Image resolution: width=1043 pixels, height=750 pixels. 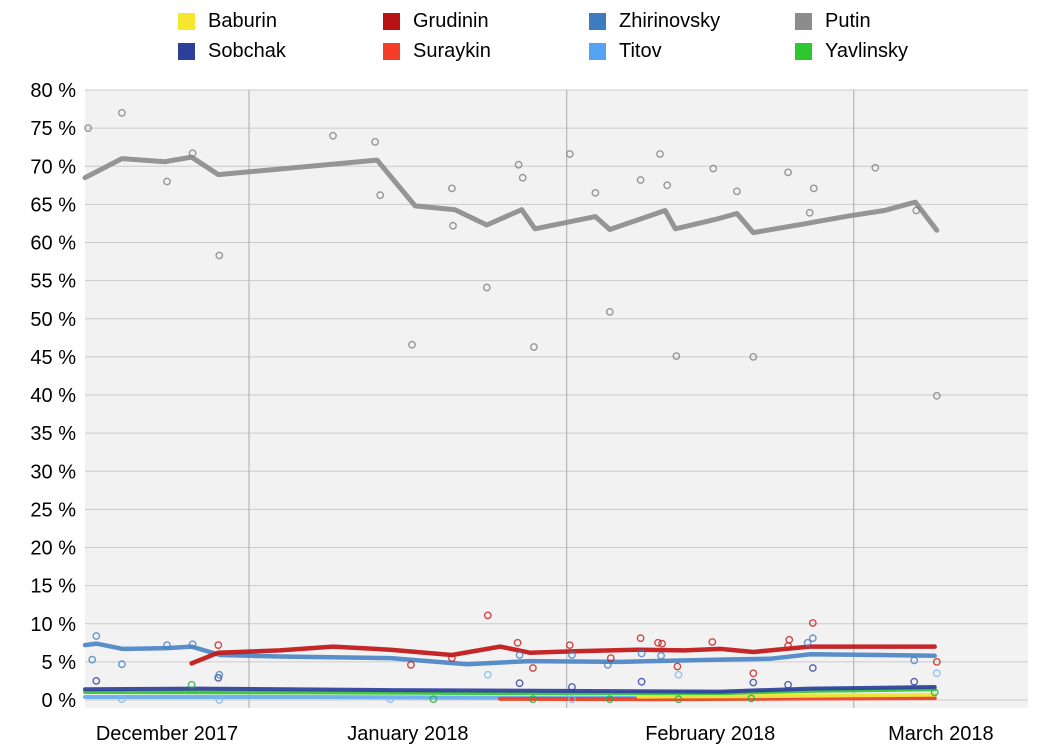 I want to click on legend-item-putin: Putin, so click(x=833, y=20).